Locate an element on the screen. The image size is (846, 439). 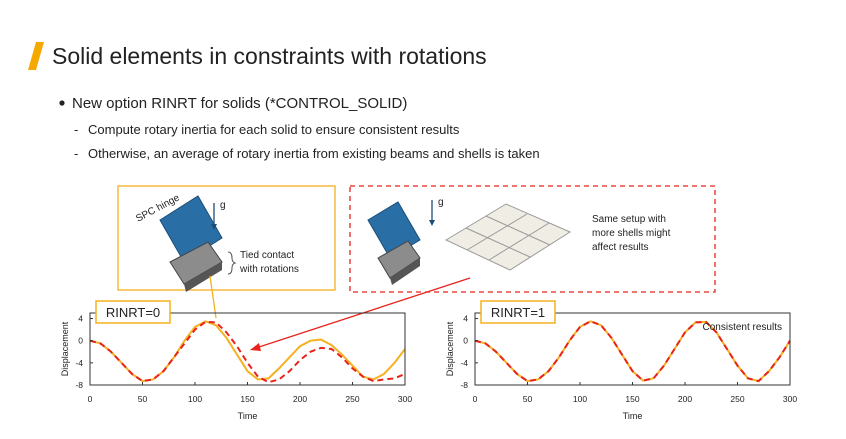
connector is located at coordinates (213, 297).